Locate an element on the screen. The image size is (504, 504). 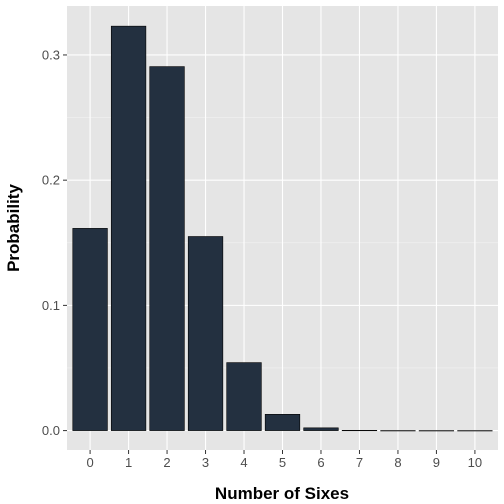
x-tick-label: 3 is located at coordinates (205, 462).